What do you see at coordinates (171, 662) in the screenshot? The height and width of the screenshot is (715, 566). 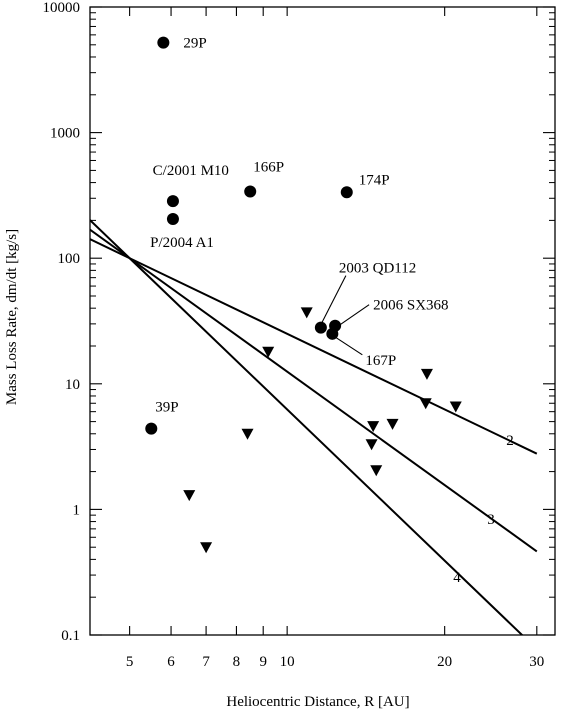 I see `x-tick-label: 6` at bounding box center [171, 662].